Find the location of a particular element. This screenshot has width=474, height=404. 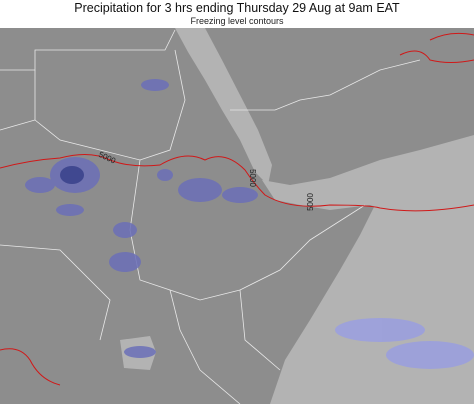

red-sea is located at coordinates (223, 106).